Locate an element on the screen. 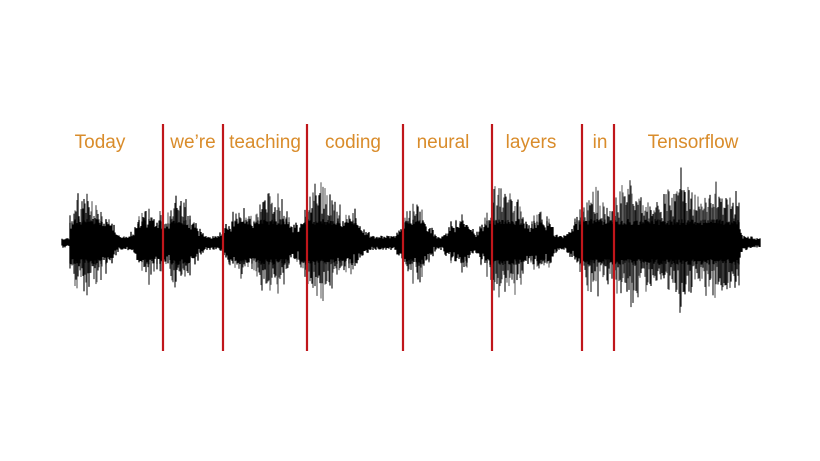  word-label-tensorflow: Tensorflow is located at coordinates (693, 142).